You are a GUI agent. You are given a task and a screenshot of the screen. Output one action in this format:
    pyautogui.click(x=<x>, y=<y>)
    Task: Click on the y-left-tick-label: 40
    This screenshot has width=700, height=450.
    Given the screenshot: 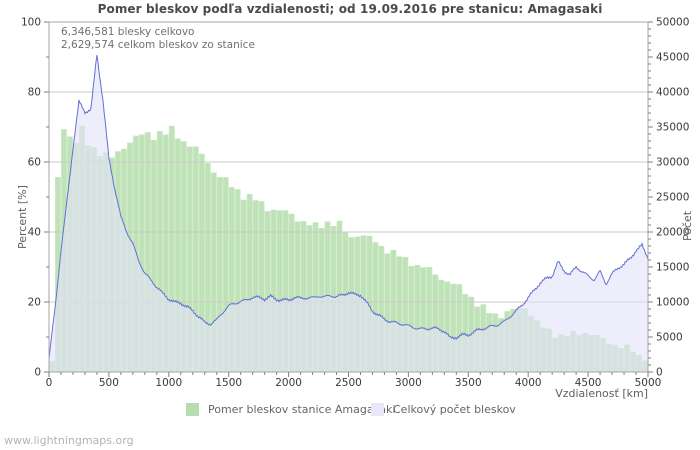 What is the action you would take?
    pyautogui.click(x=34, y=233)
    